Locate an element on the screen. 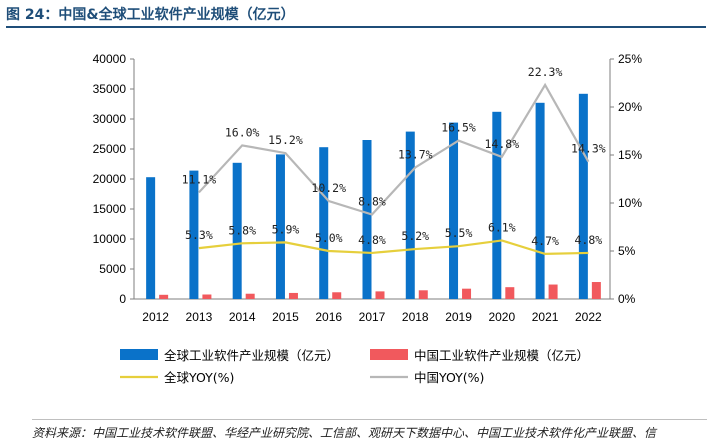 The width and height of the screenshot is (710, 446). china-yoy-label: 16.5% is located at coordinates (458, 128).